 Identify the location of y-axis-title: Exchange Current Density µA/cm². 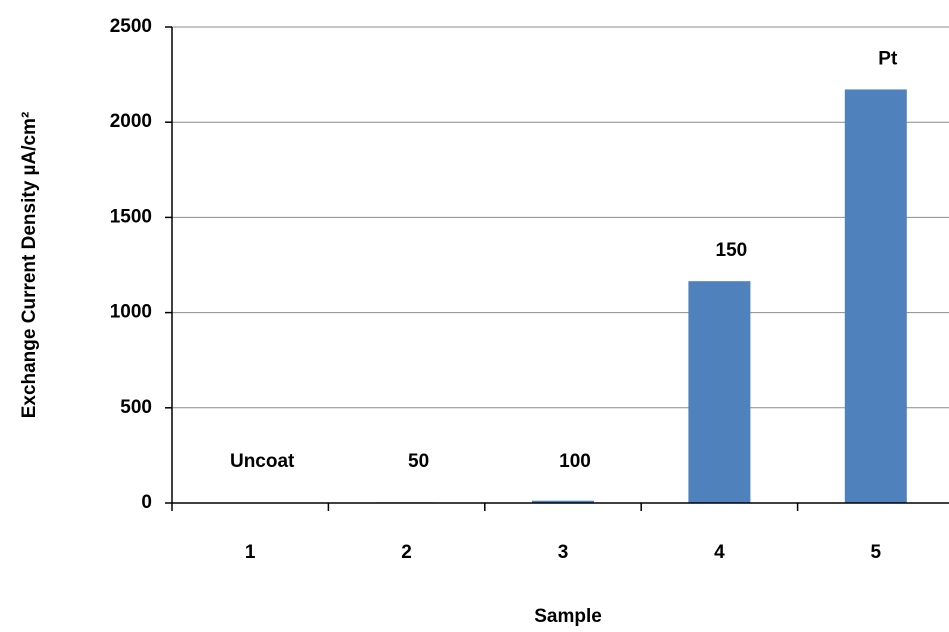
(29, 265).